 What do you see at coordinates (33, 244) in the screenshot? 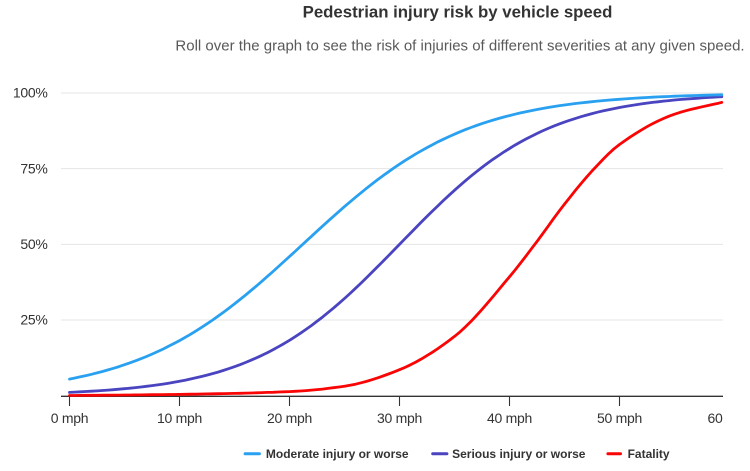
I see `svg-text: 50%` at bounding box center [33, 244].